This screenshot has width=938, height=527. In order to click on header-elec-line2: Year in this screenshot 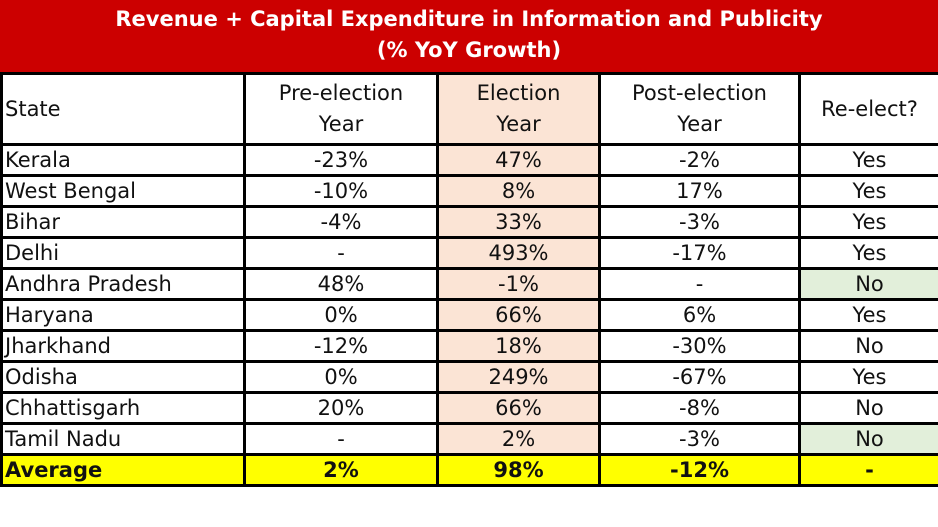, I will do `click(518, 124)`.